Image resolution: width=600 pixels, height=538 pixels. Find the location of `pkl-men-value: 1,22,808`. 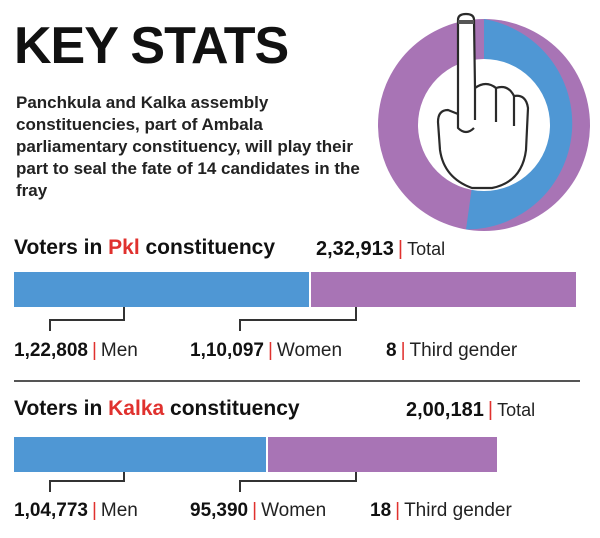

pkl-men-value: 1,22,808 is located at coordinates (51, 350).